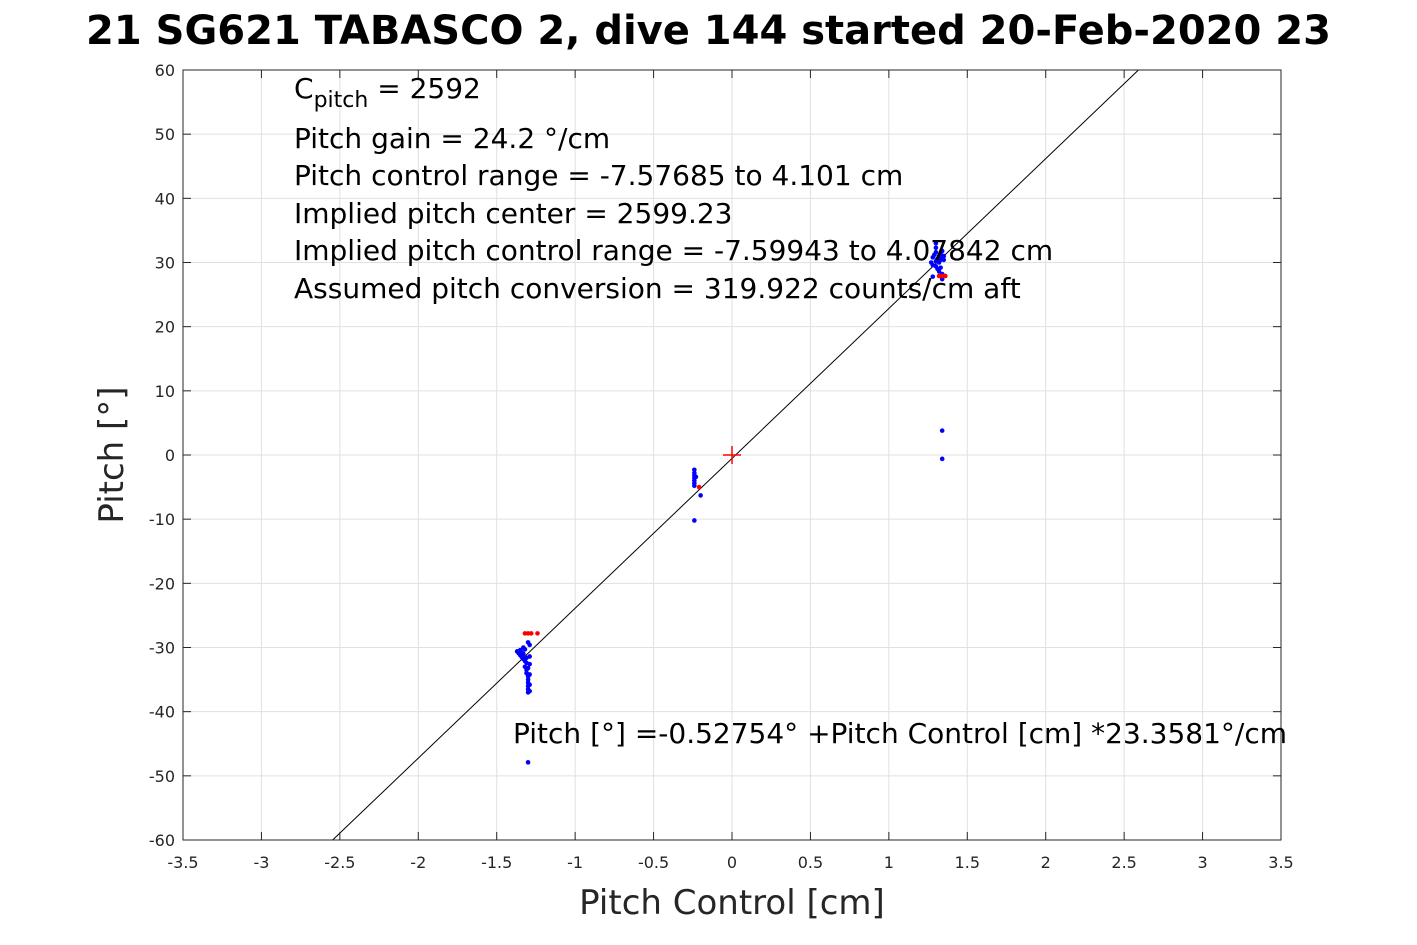 This screenshot has height=945, width=1417. What do you see at coordinates (162, 519) in the screenshot?
I see `y-tick-label: -10` at bounding box center [162, 519].